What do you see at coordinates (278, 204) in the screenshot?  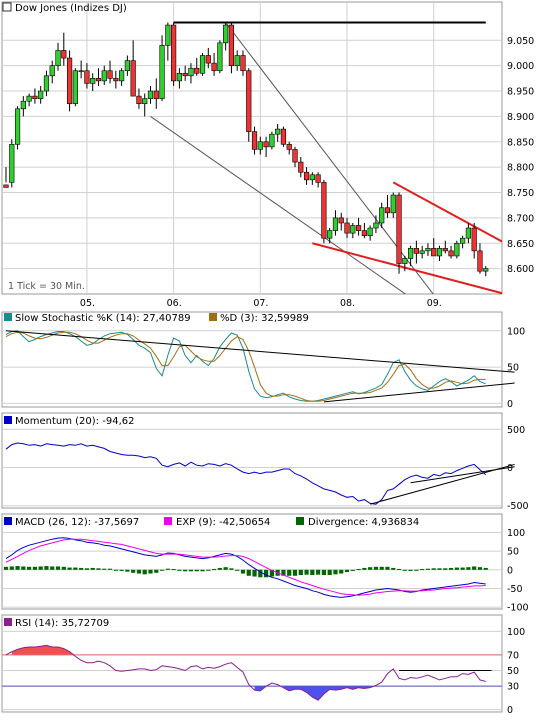 I see `channel-lower-line` at bounding box center [278, 204].